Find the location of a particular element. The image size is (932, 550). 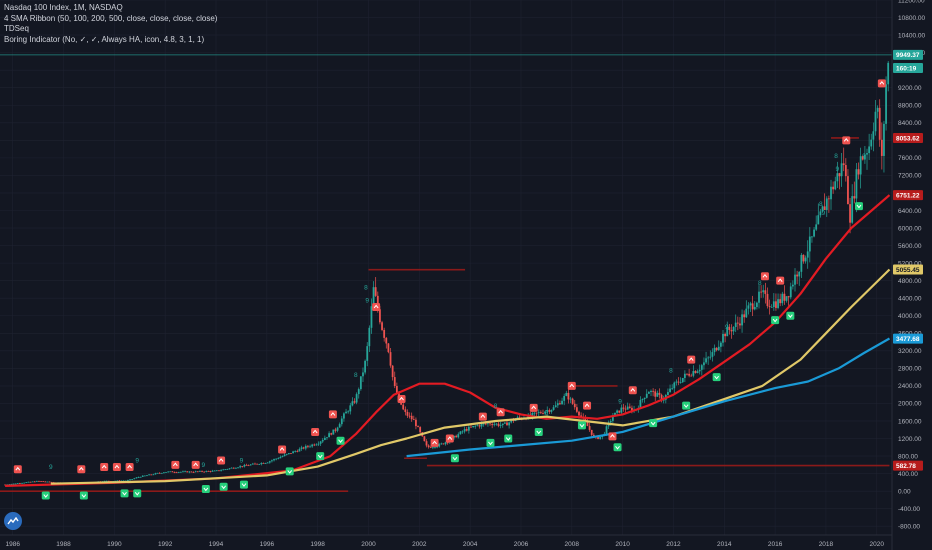

y-tick-label: 2000.00 is located at coordinates (910, 404).